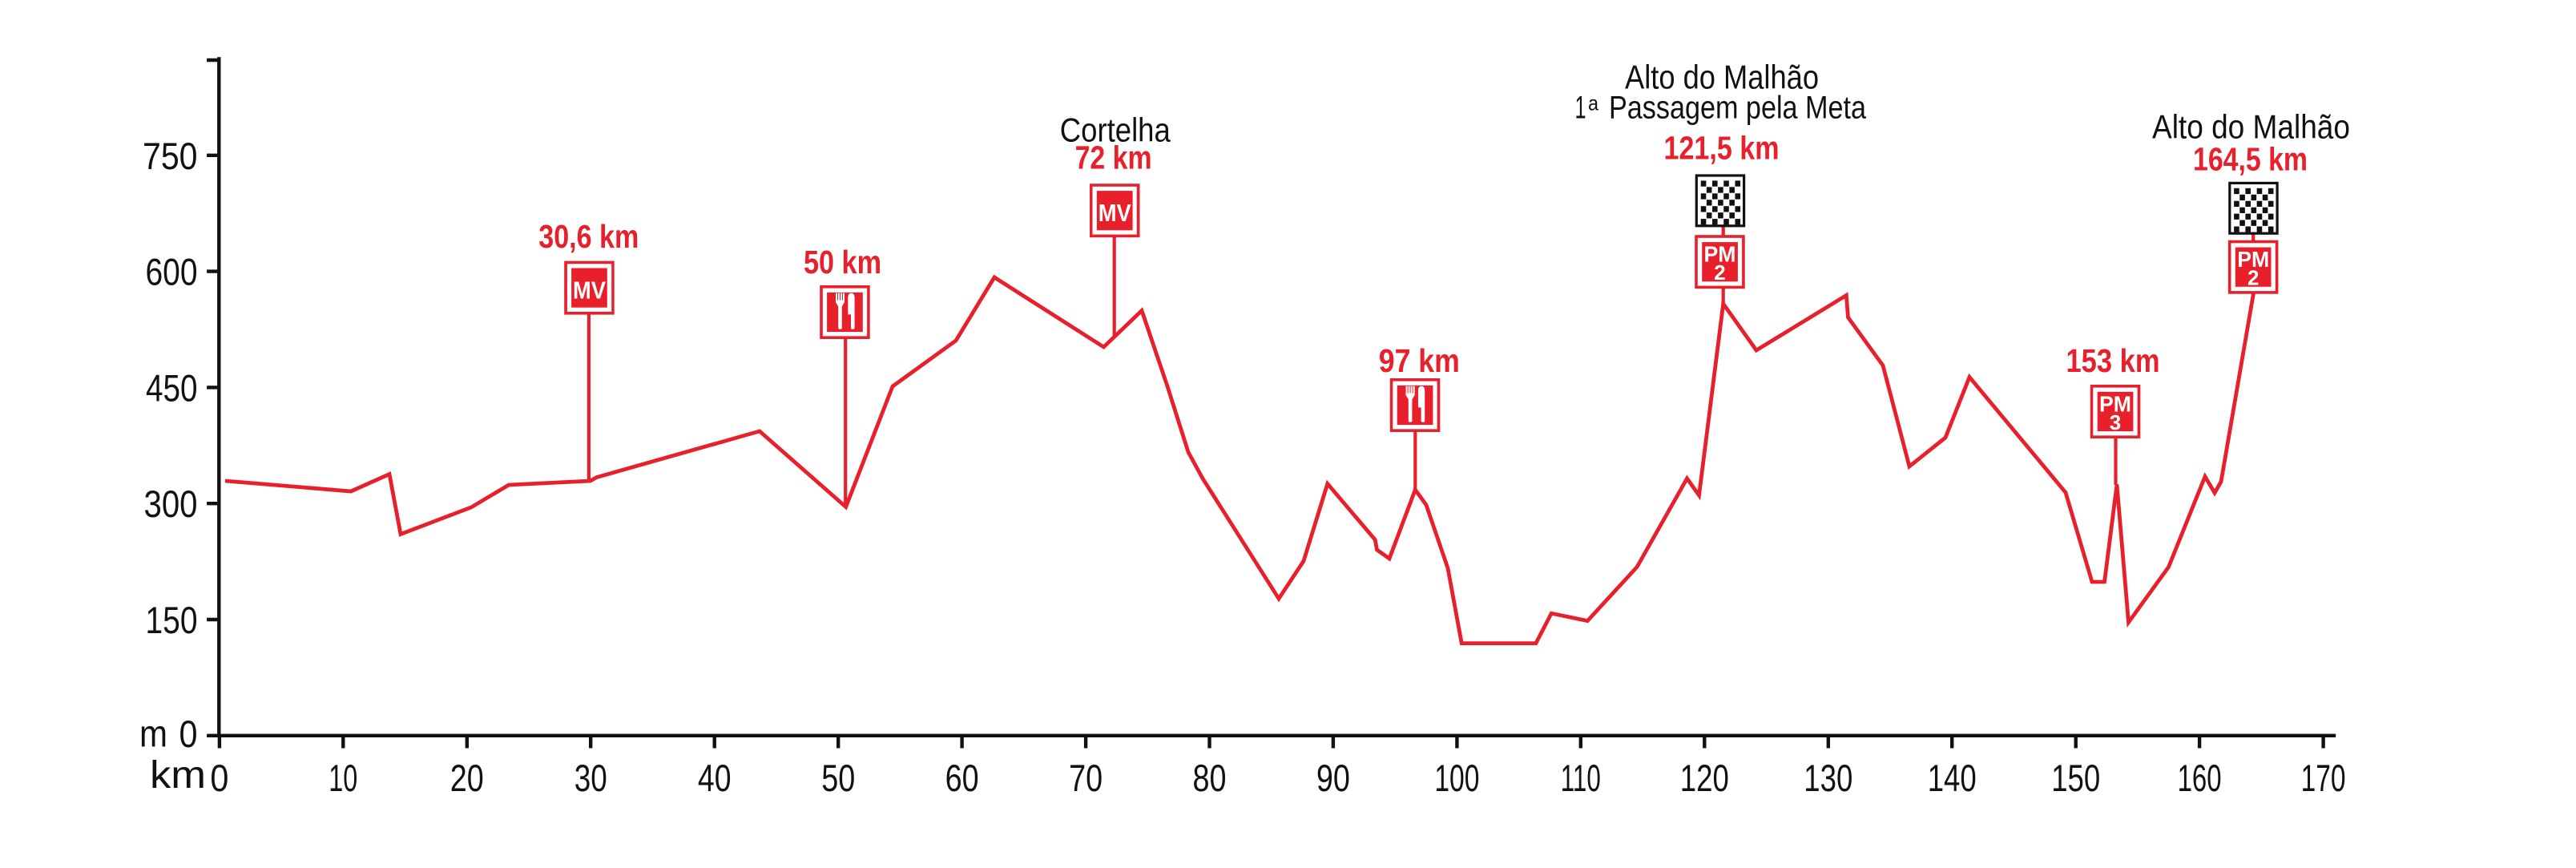 This screenshot has width=2576, height=868. I want to click on svg-text: 750, so click(170, 156).